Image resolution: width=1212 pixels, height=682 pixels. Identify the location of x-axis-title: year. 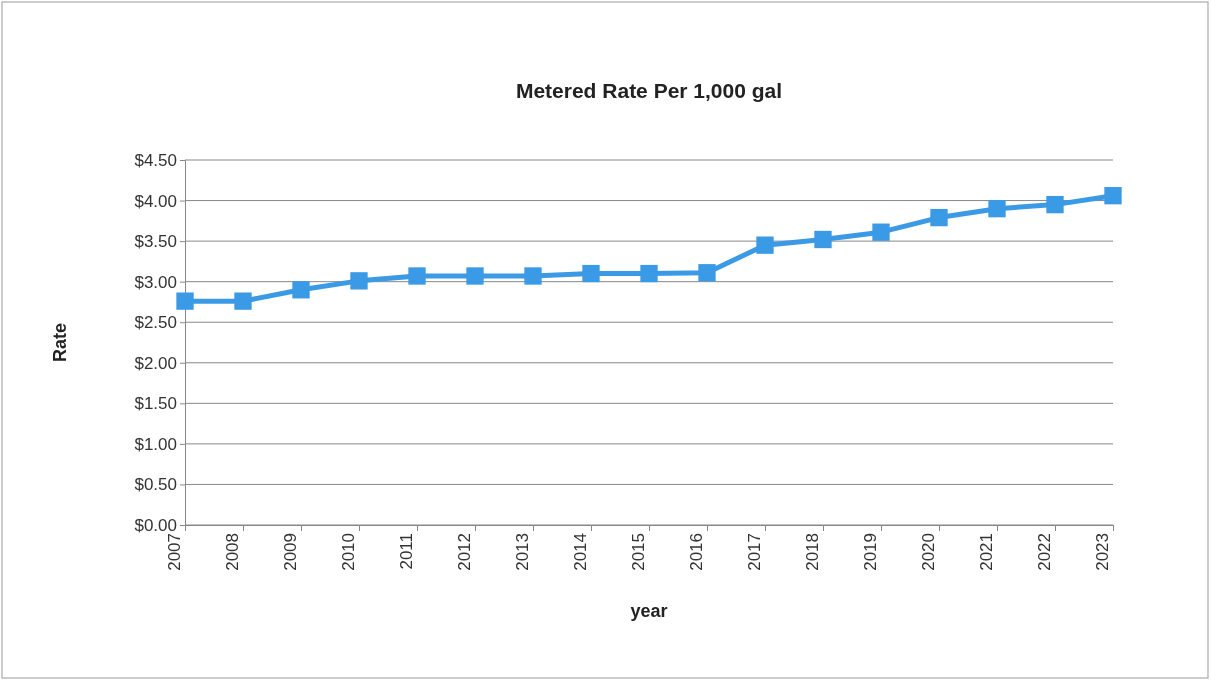
(649, 611).